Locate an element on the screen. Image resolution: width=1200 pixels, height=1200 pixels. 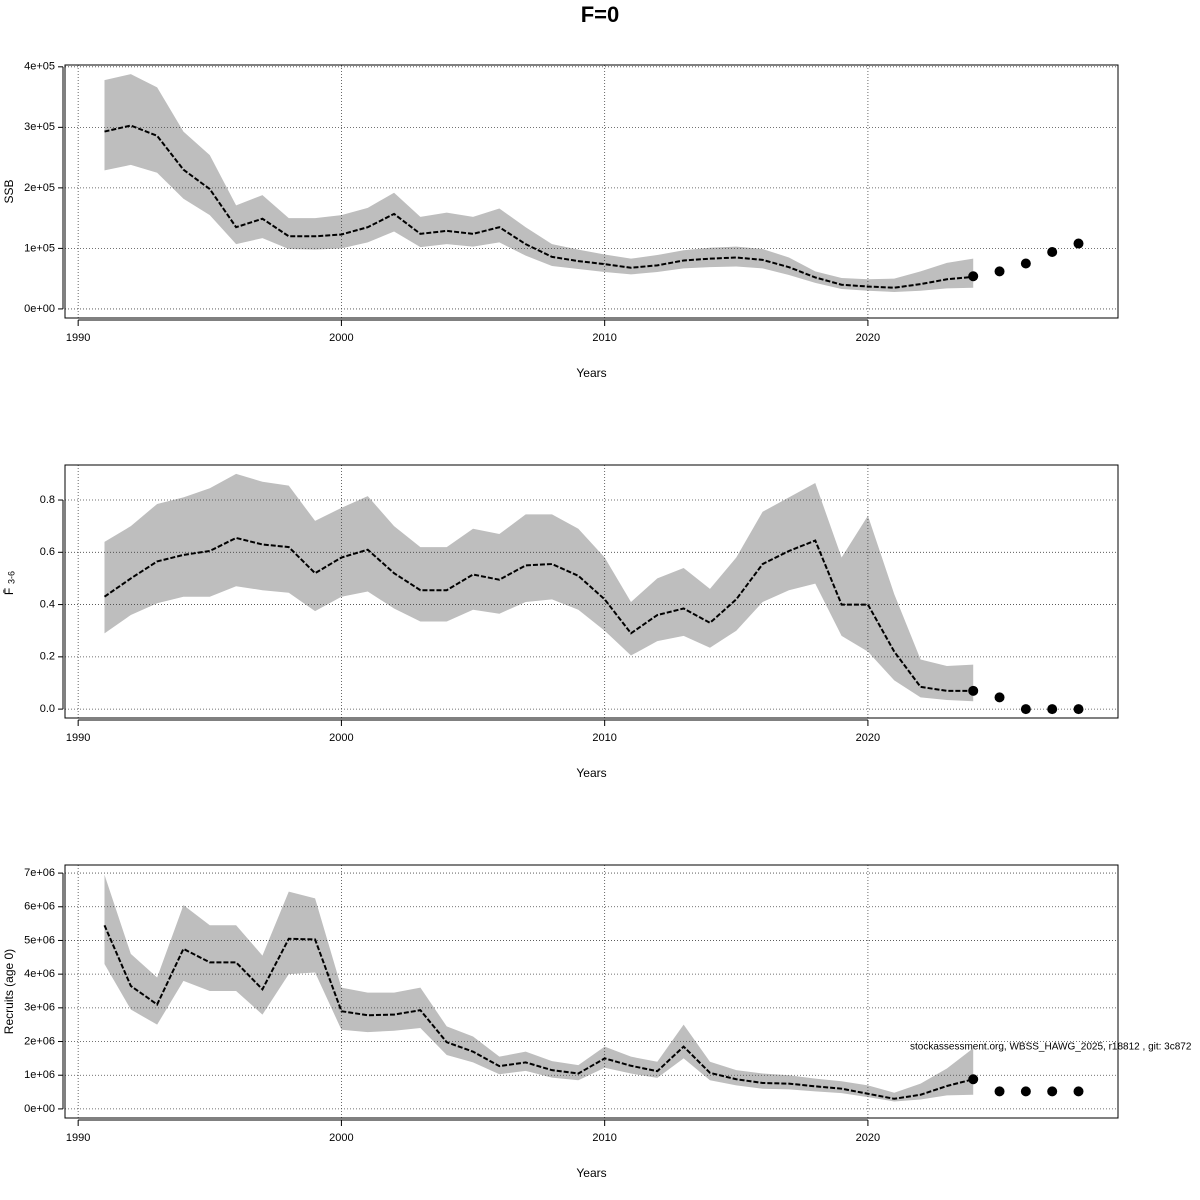
y-tick-label: 5e+06 is located at coordinates (39, 940).